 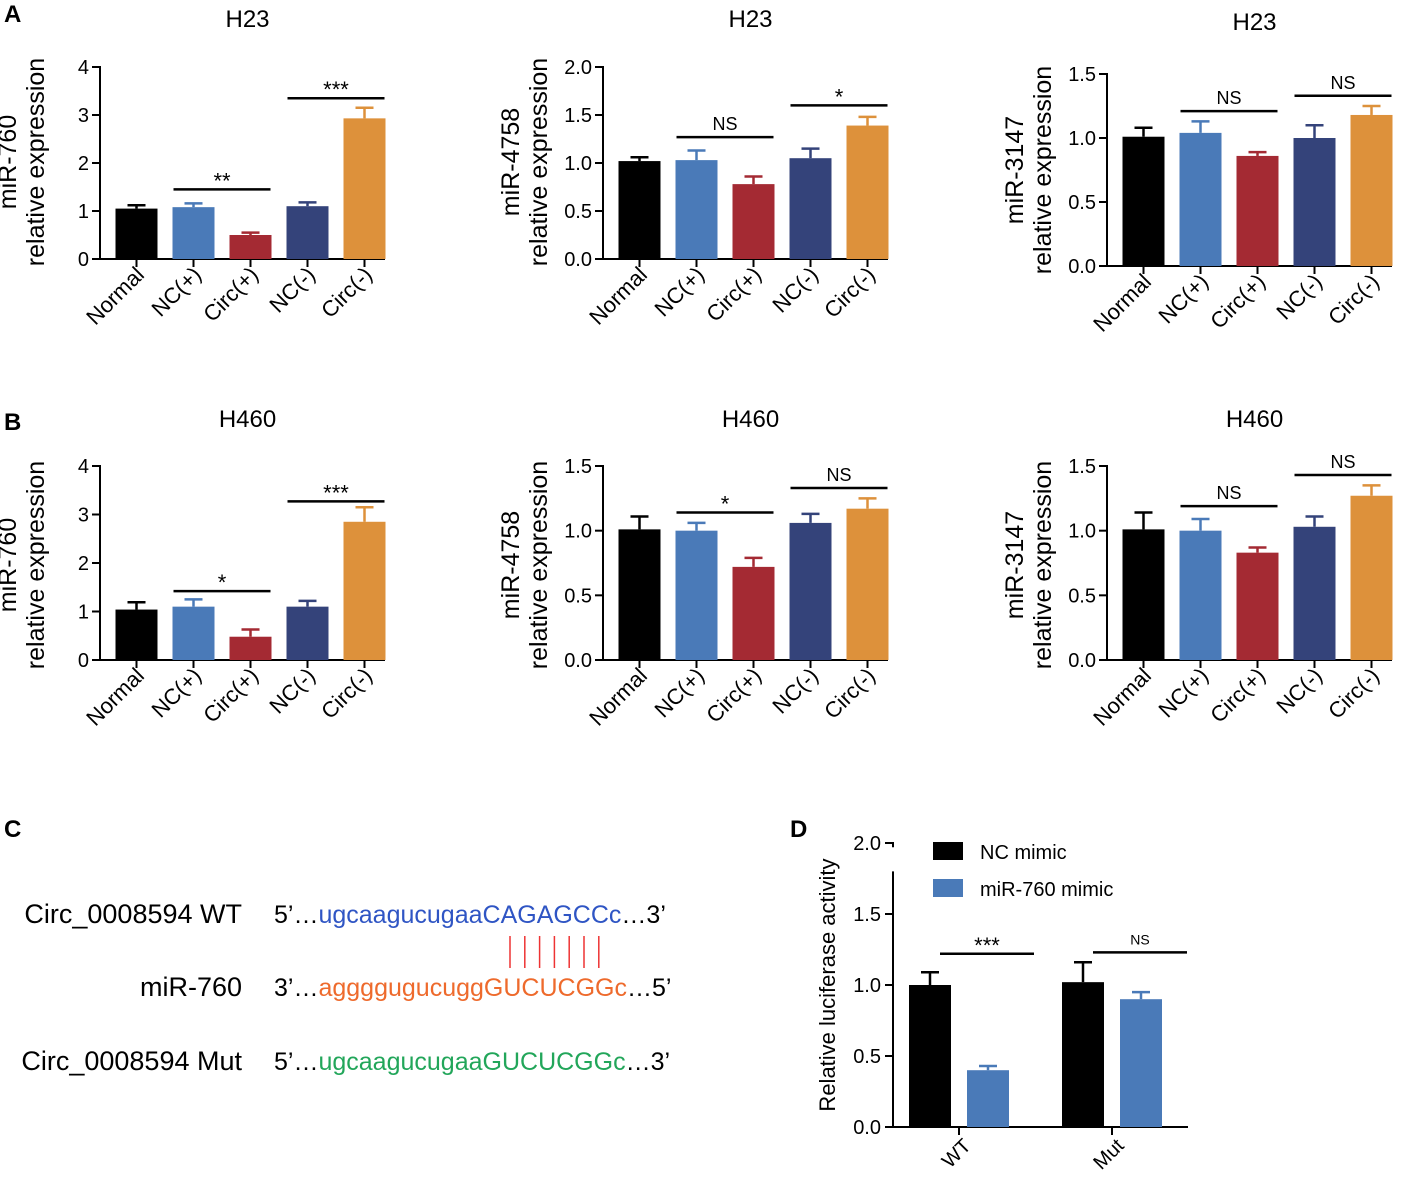 What do you see at coordinates (555, 988) in the screenshot?
I see `sequence-mir760-upper: GUCUCGGc` at bounding box center [555, 988].